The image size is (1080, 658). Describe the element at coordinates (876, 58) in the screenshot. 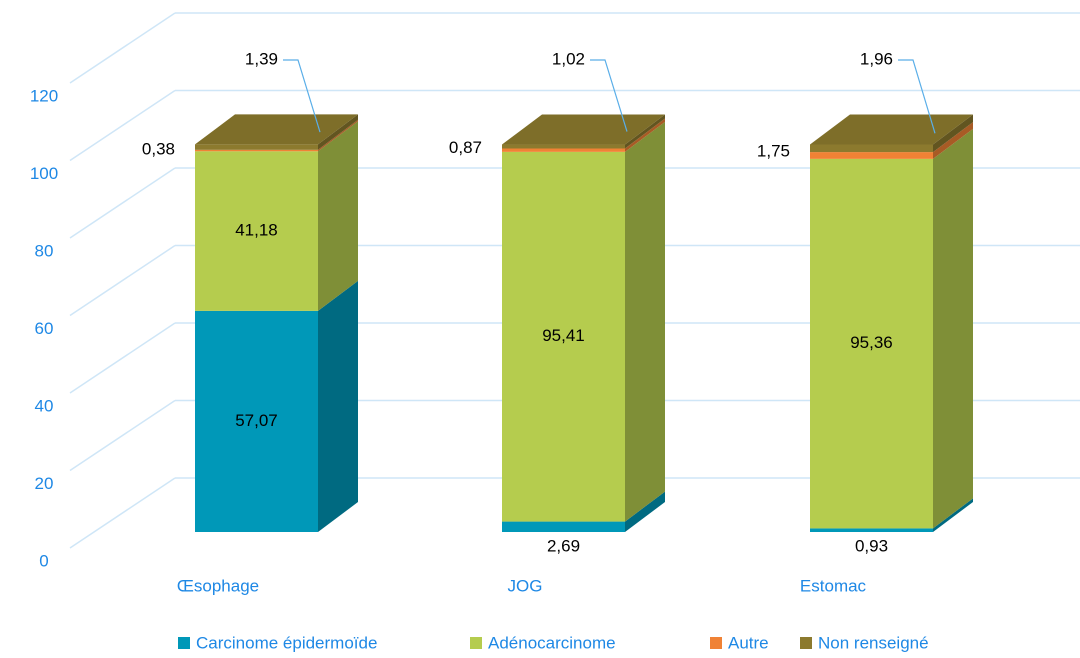

I see `data-label: 1,96` at that location.